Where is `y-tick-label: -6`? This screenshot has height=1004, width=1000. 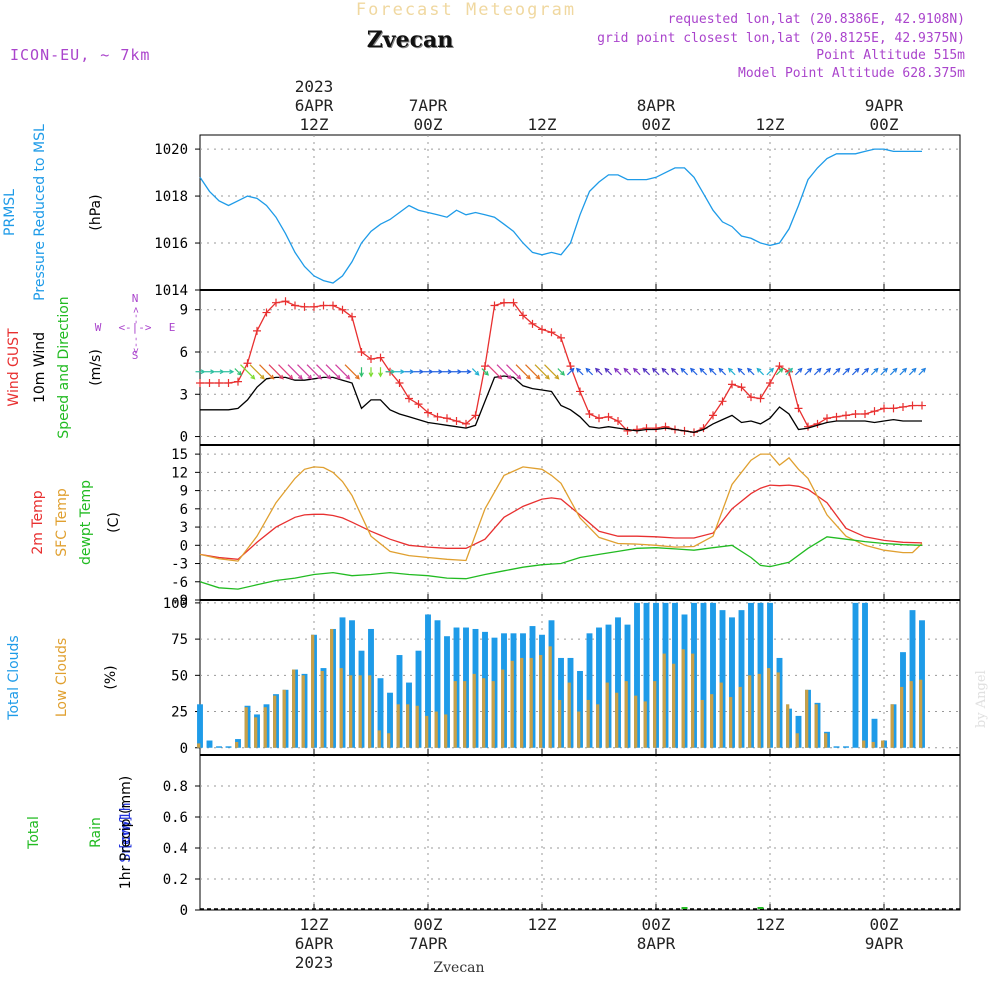 y-tick-label: -6 is located at coordinates (179, 583).